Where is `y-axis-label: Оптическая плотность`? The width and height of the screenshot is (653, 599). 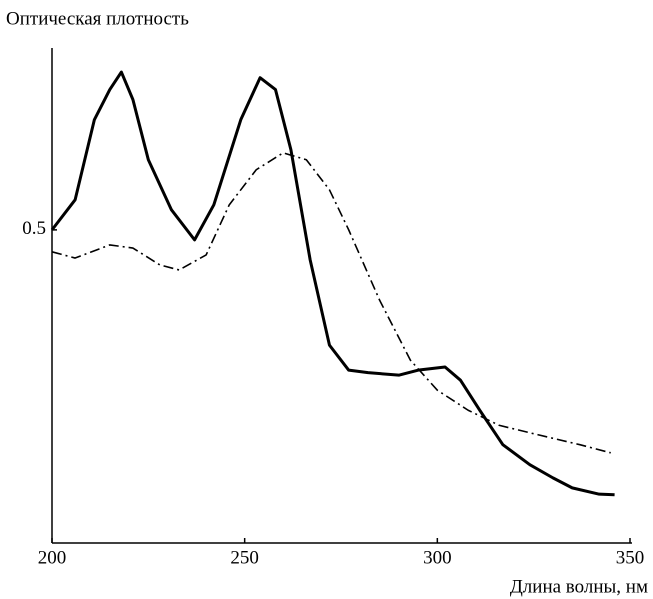 y-axis-label: Оптическая плотность is located at coordinates (97, 18).